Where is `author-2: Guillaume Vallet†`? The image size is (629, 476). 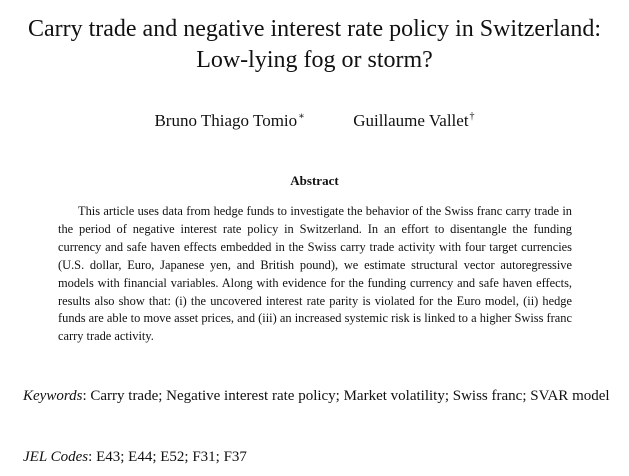 author-2: Guillaume Vallet† is located at coordinates (413, 119).